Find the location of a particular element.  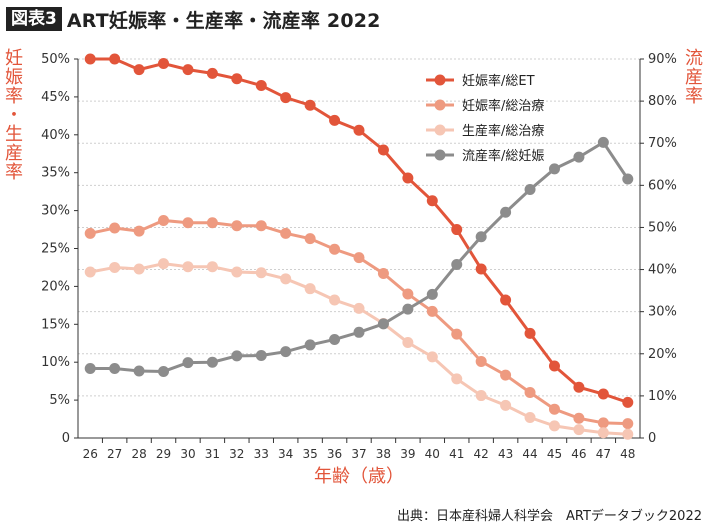

x-tick-label: 40 is located at coordinates (432, 454).